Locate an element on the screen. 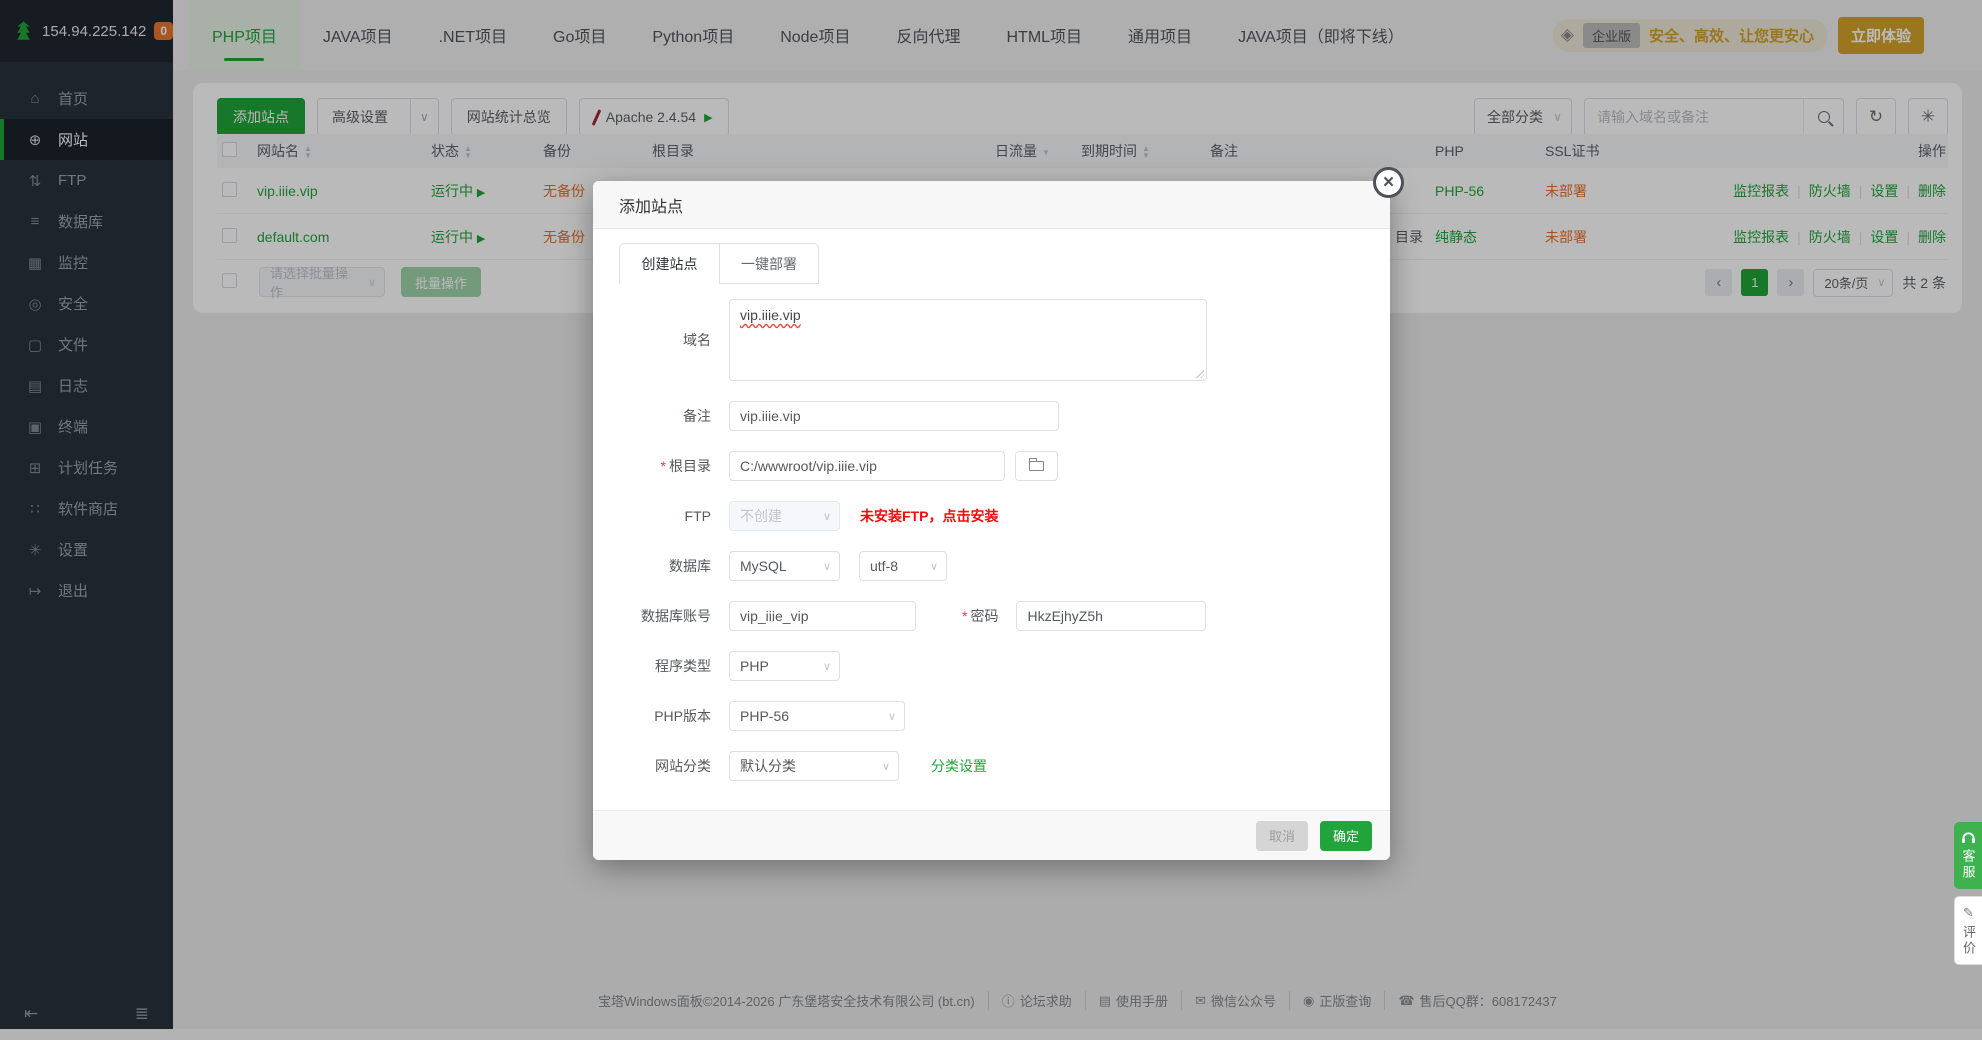 The image size is (1982, 1040). confirm-button: 确定 is located at coordinates (1345, 835).